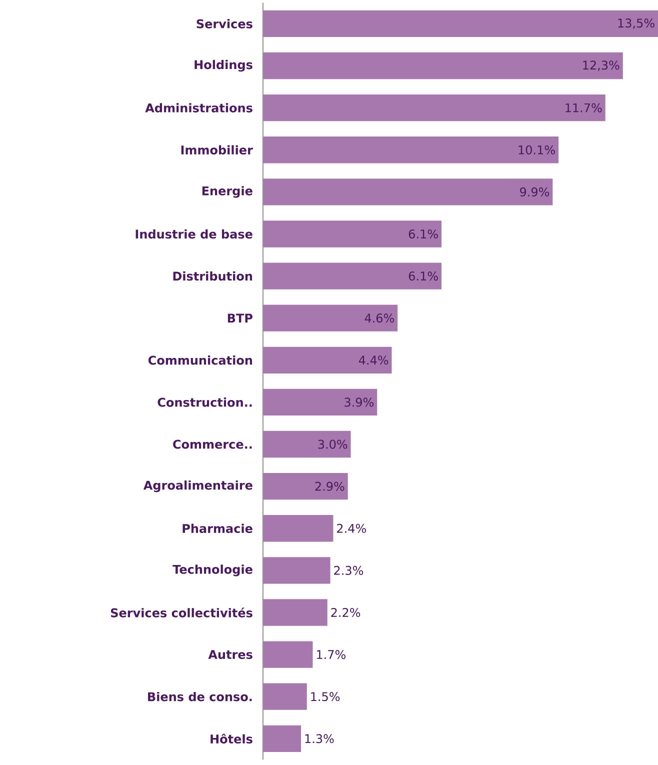  I want to click on data-label: 4.6%, so click(379, 318).